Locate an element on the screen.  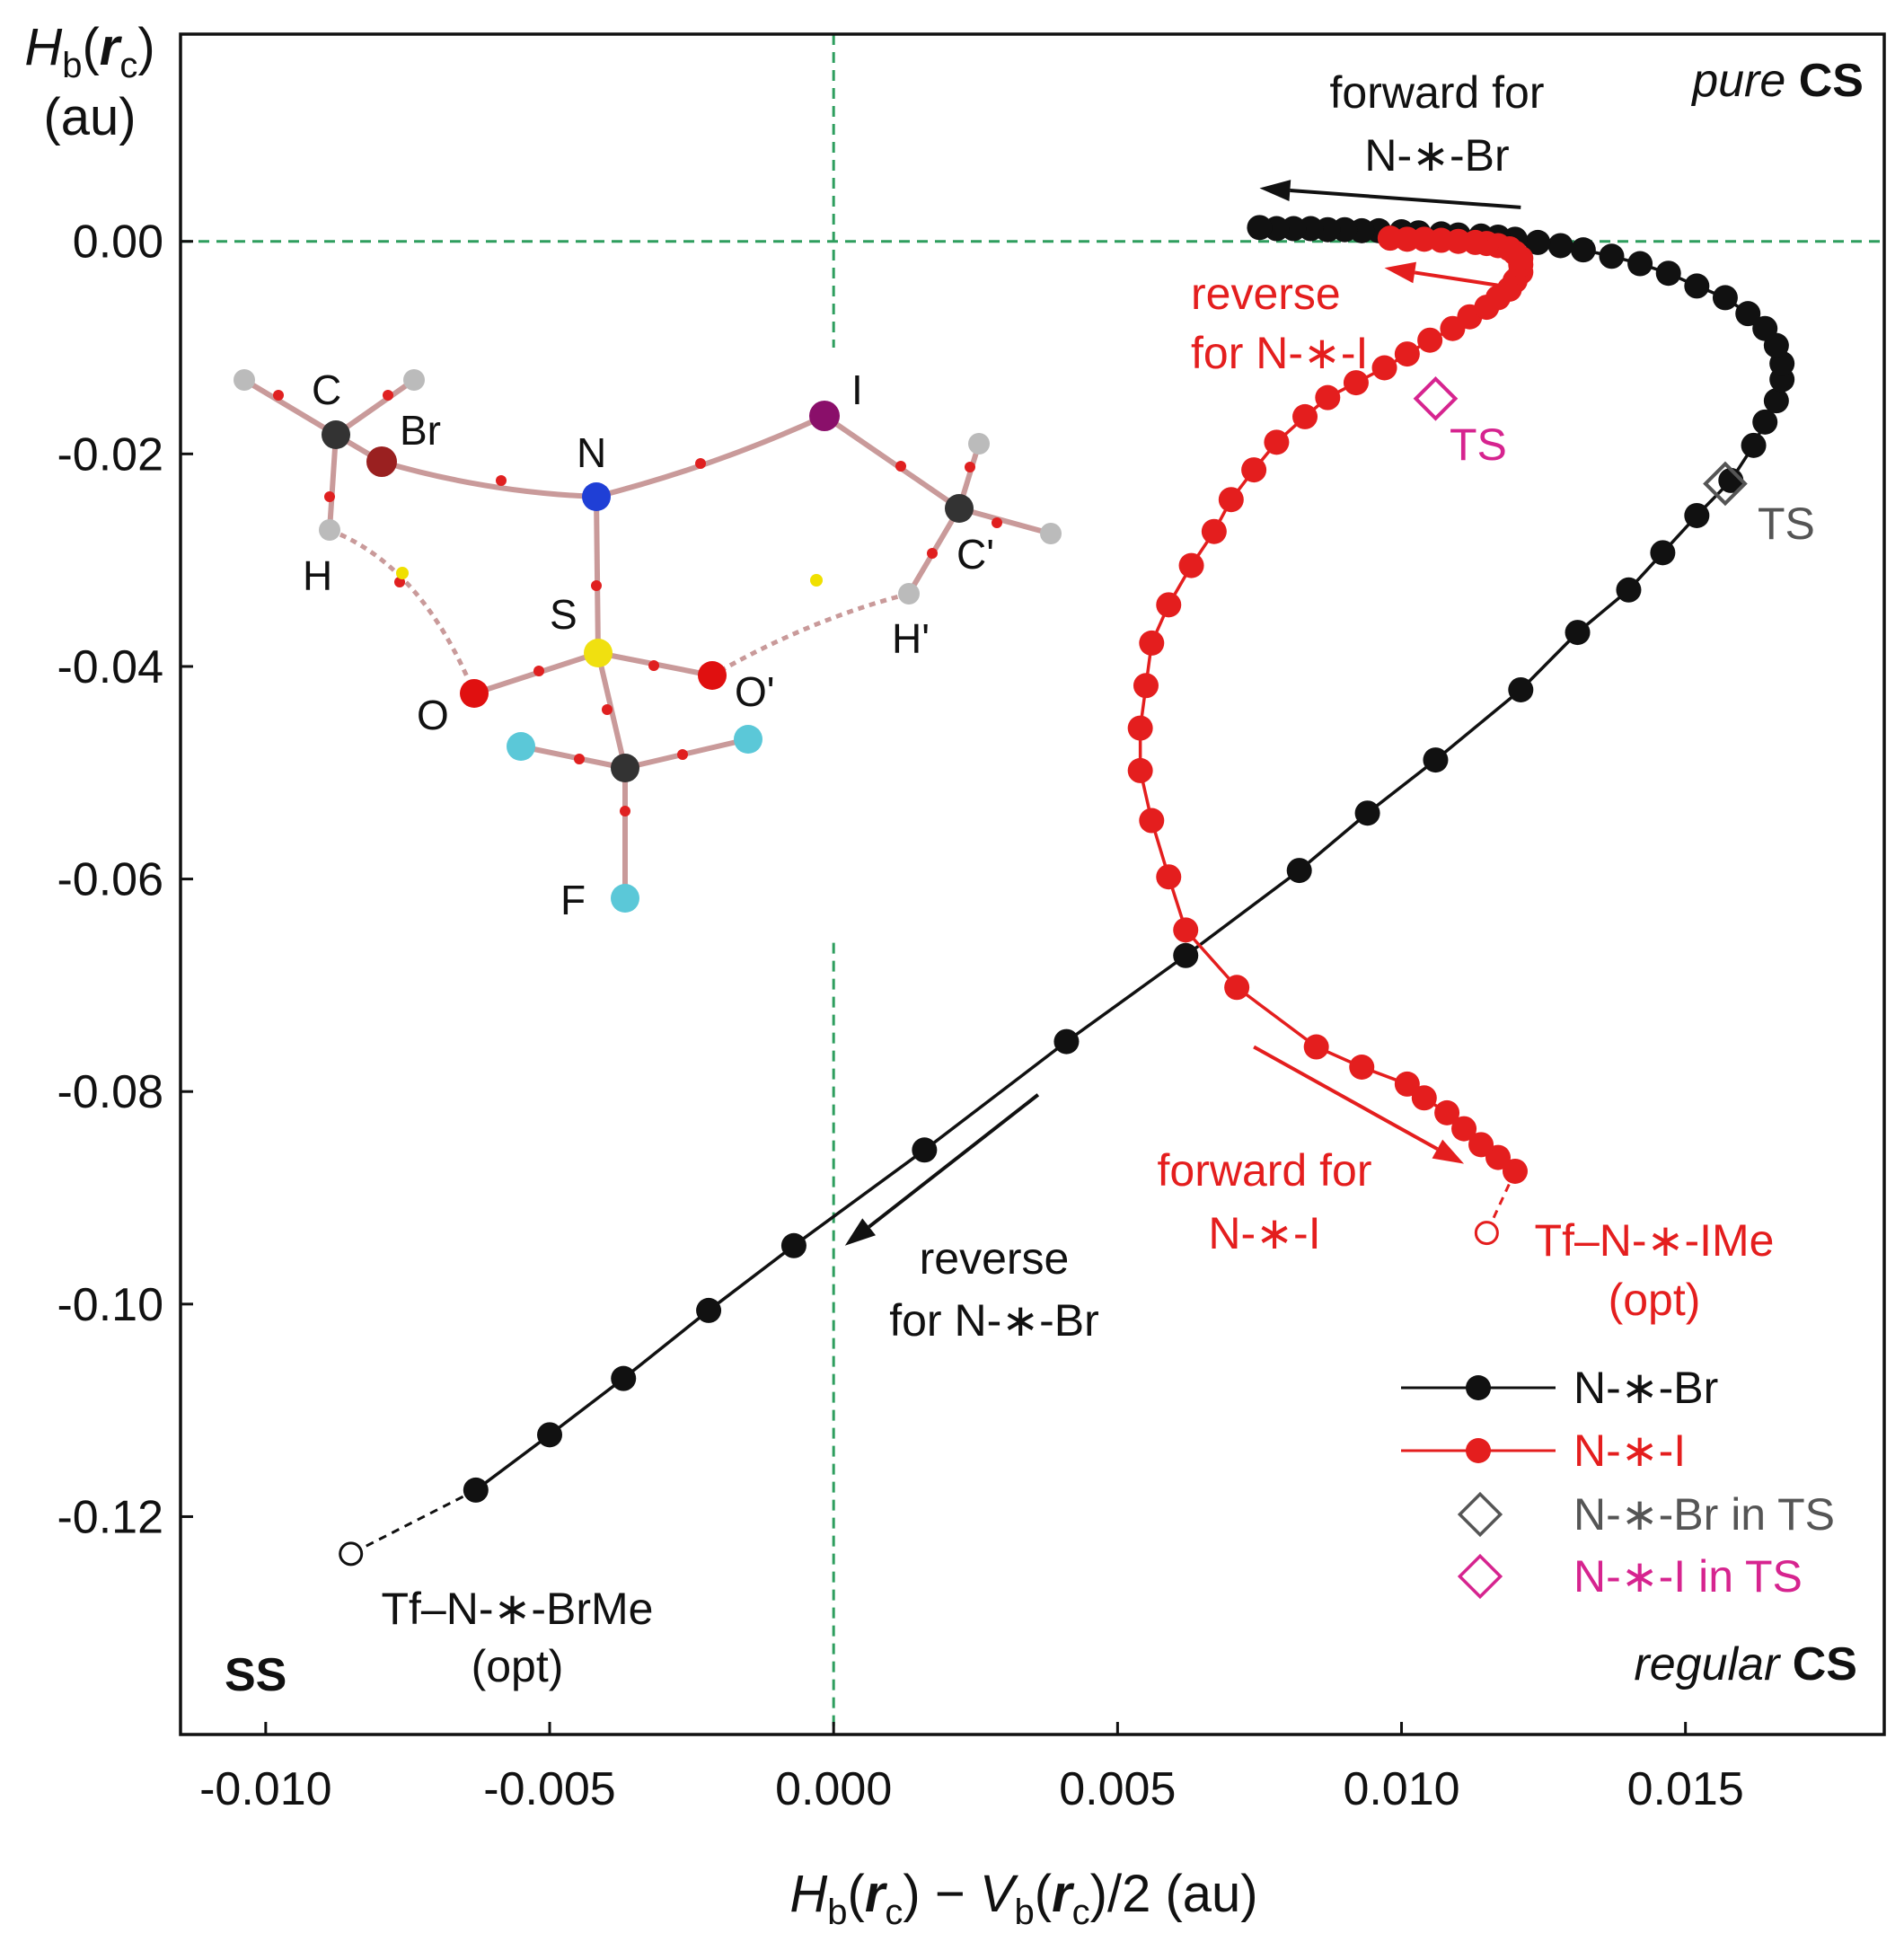
svg-text: Tf–N-∗-BrMe is located at coordinates (517, 1609).